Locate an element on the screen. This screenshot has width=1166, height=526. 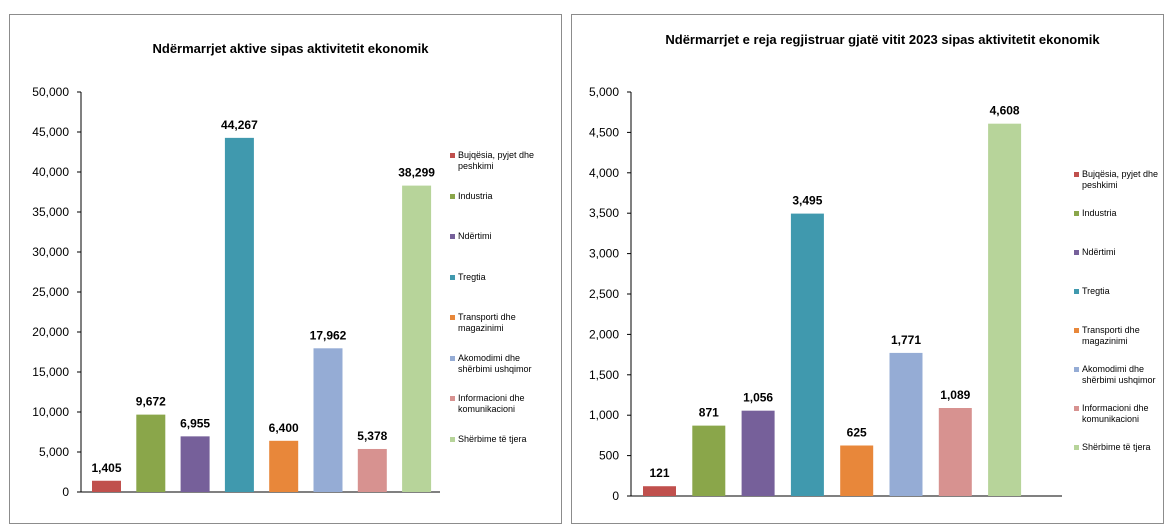
y-tick-label: 20,000 is located at coordinates (50, 332).